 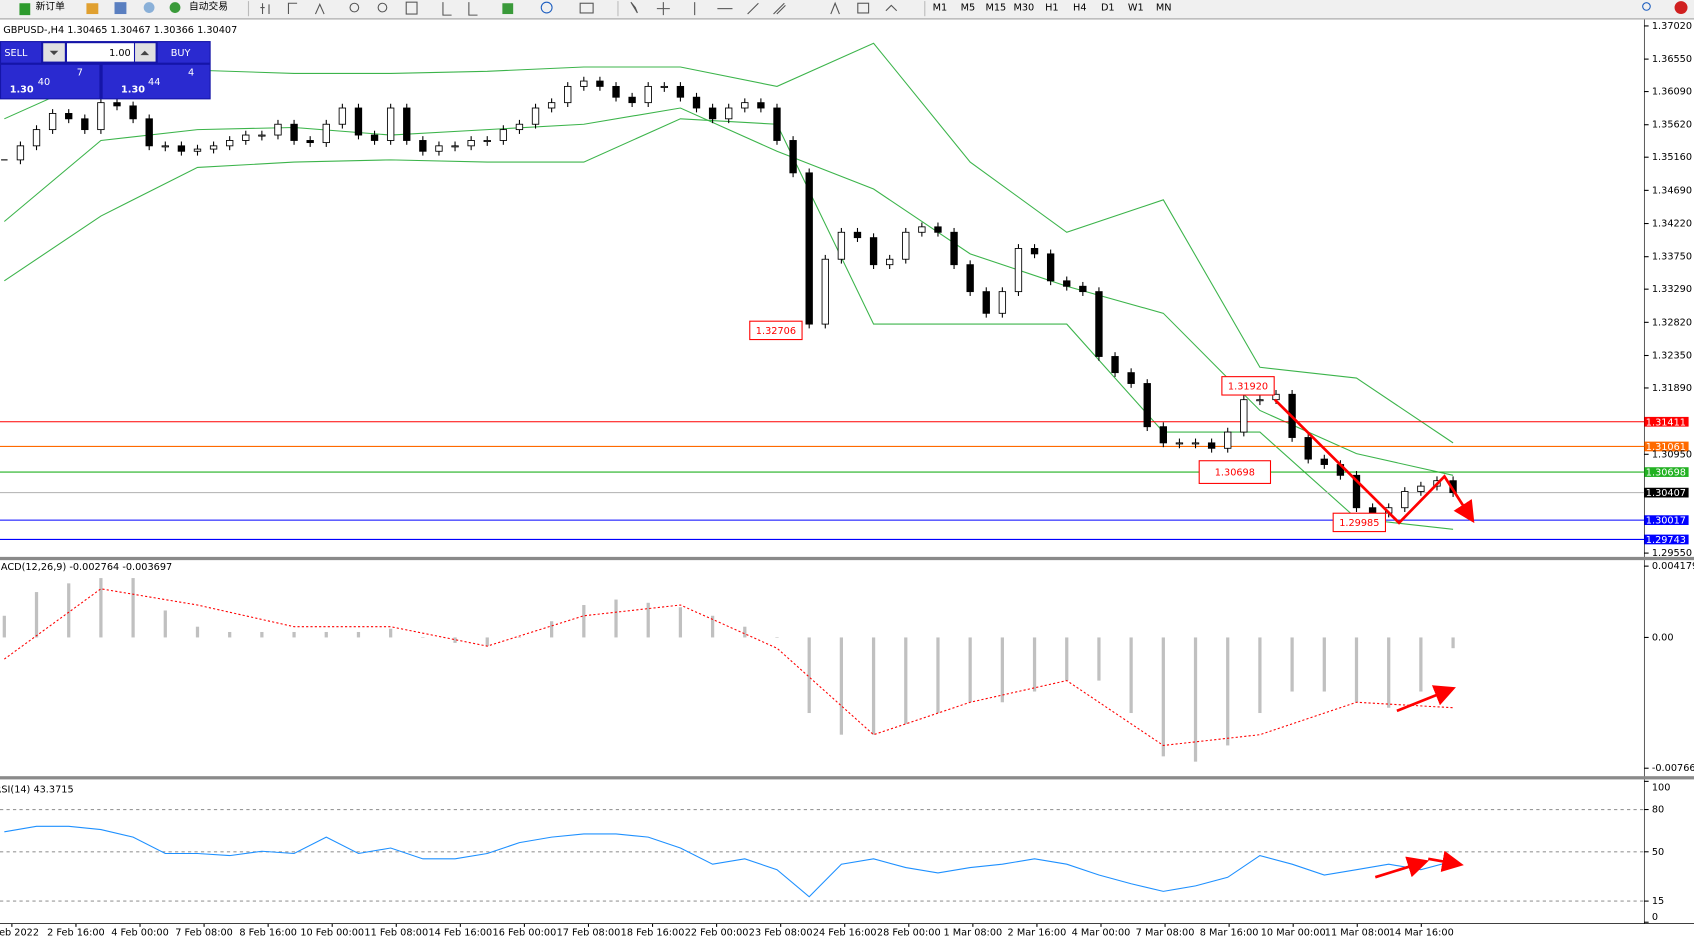 I want to click on x-tick-label: 2 Feb 16:00, so click(x=76, y=932).